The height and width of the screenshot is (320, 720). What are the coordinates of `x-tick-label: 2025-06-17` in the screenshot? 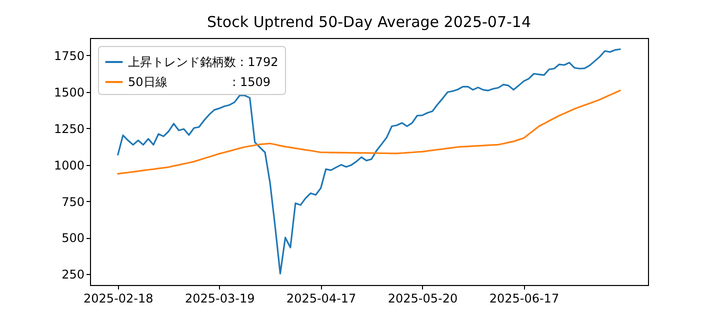 It's located at (524, 299).